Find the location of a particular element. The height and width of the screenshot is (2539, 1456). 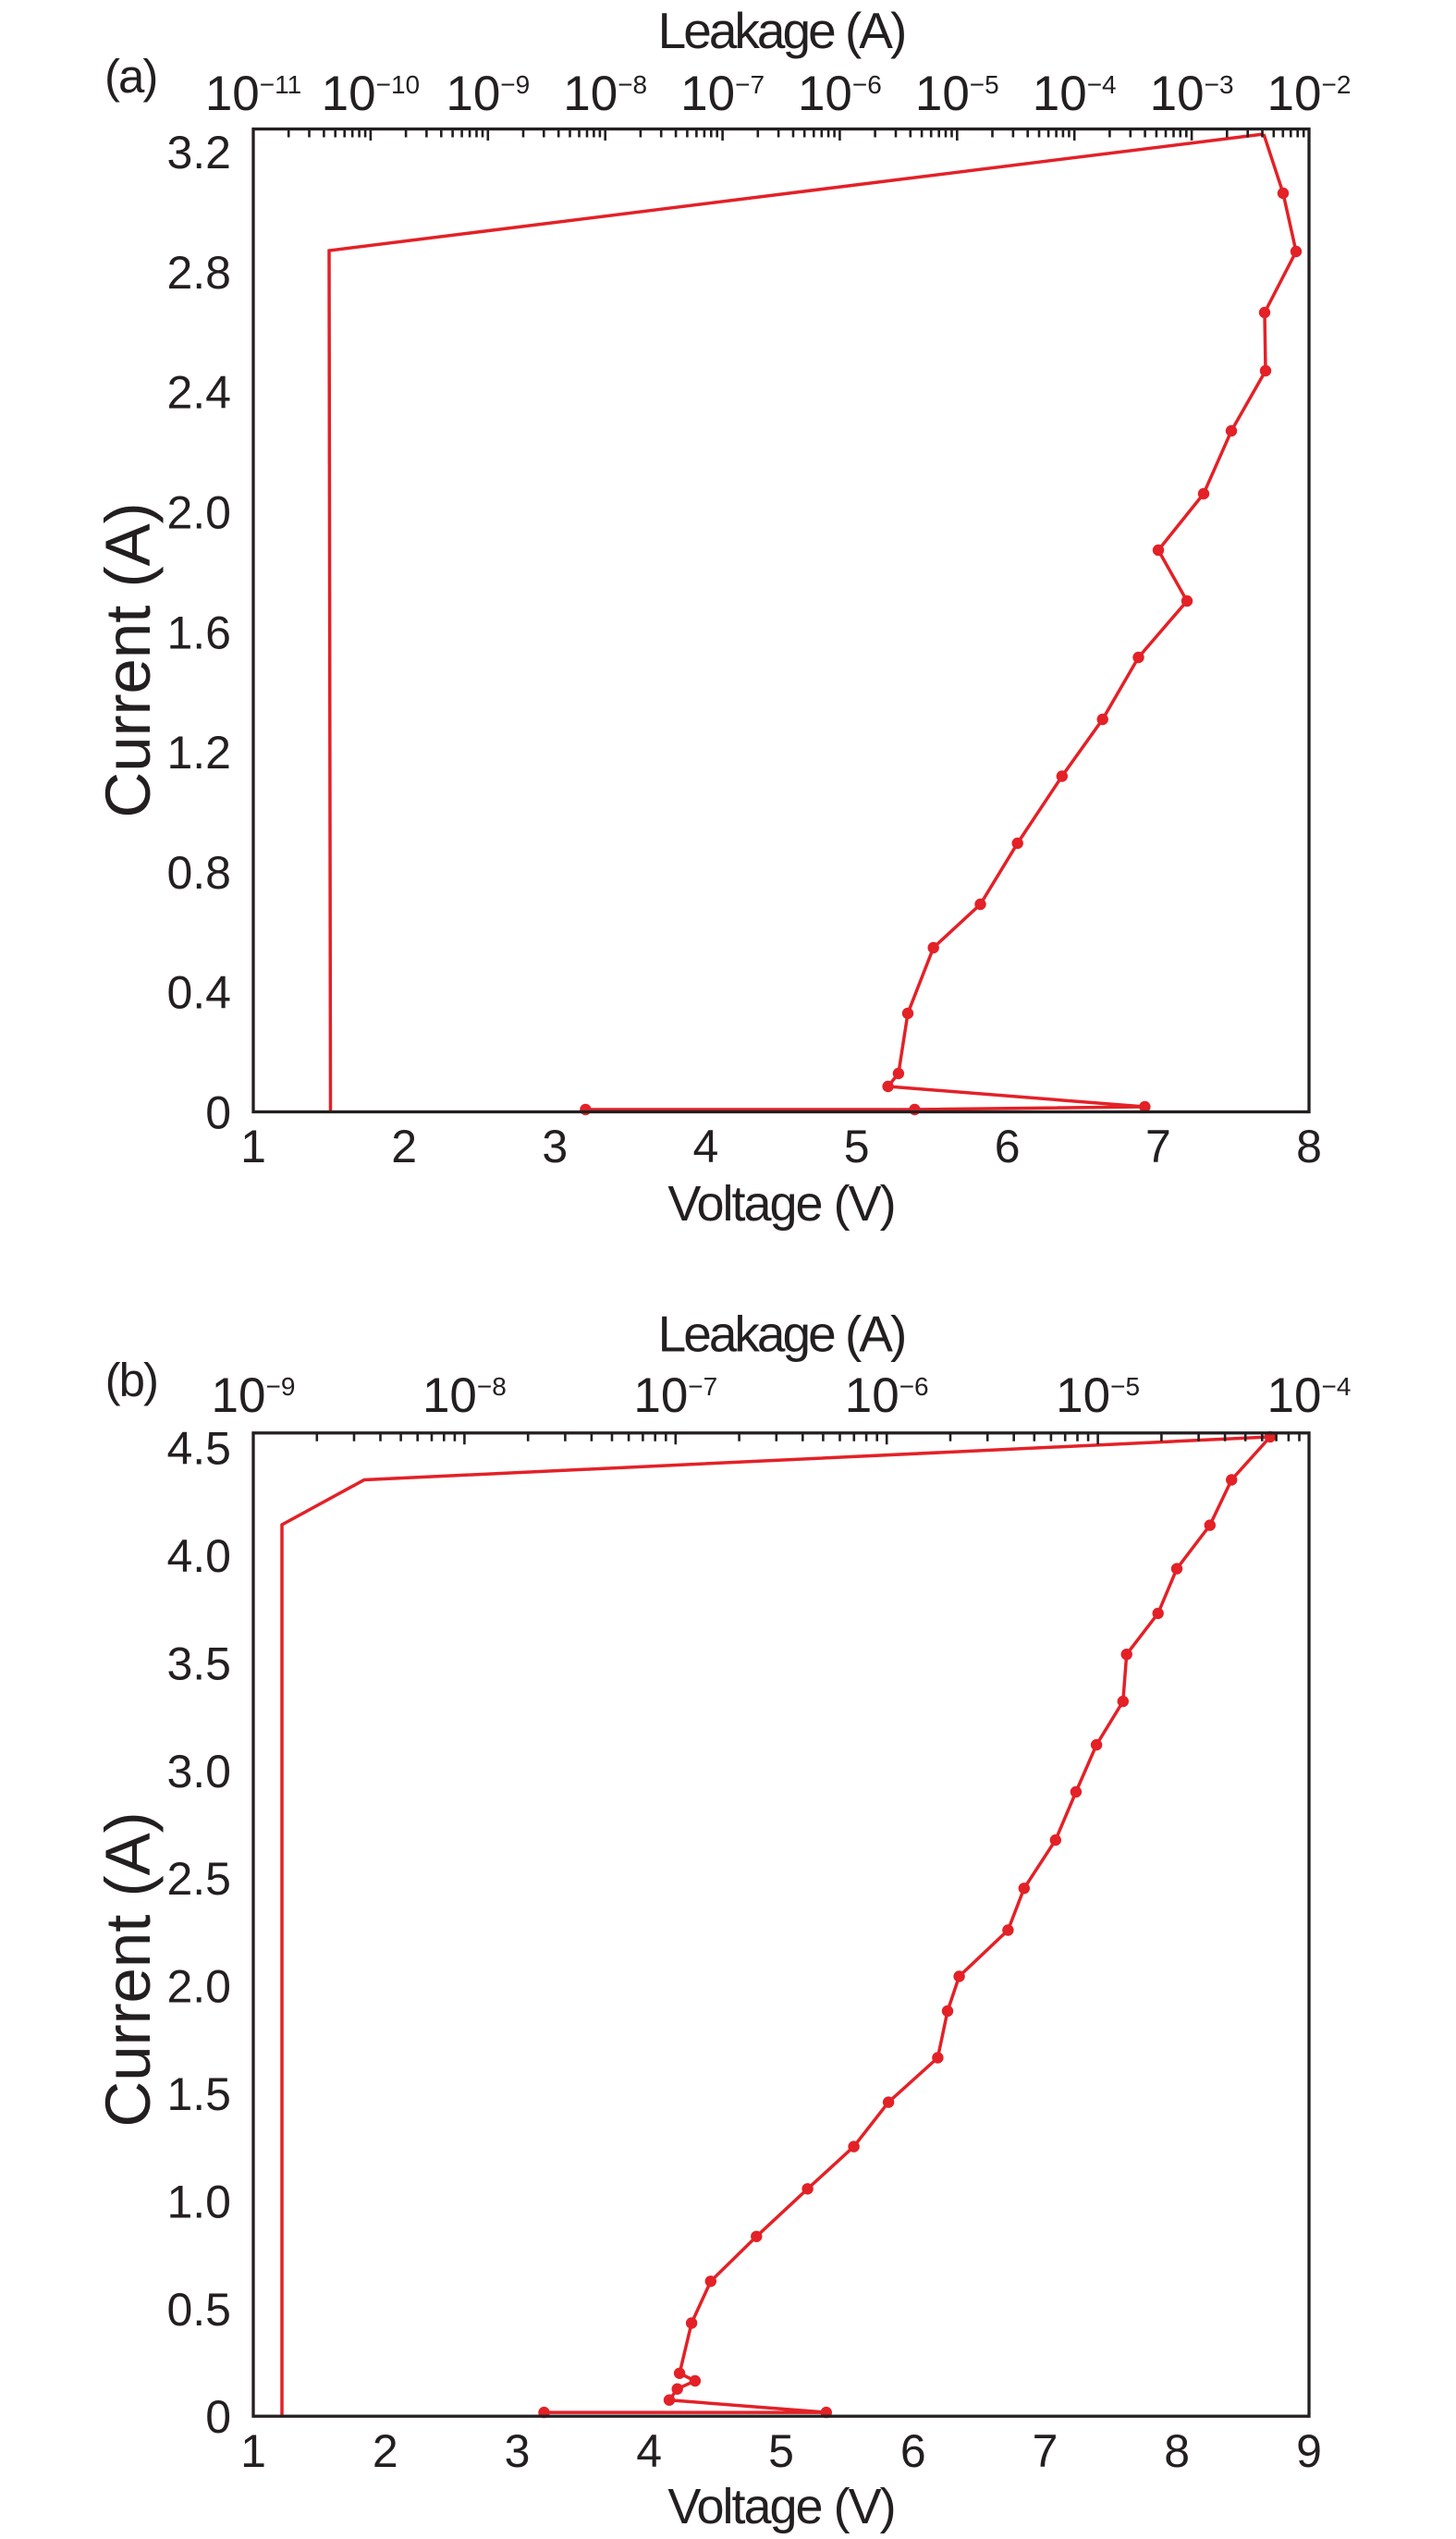

svg-text: 2.4 is located at coordinates (198, 393).